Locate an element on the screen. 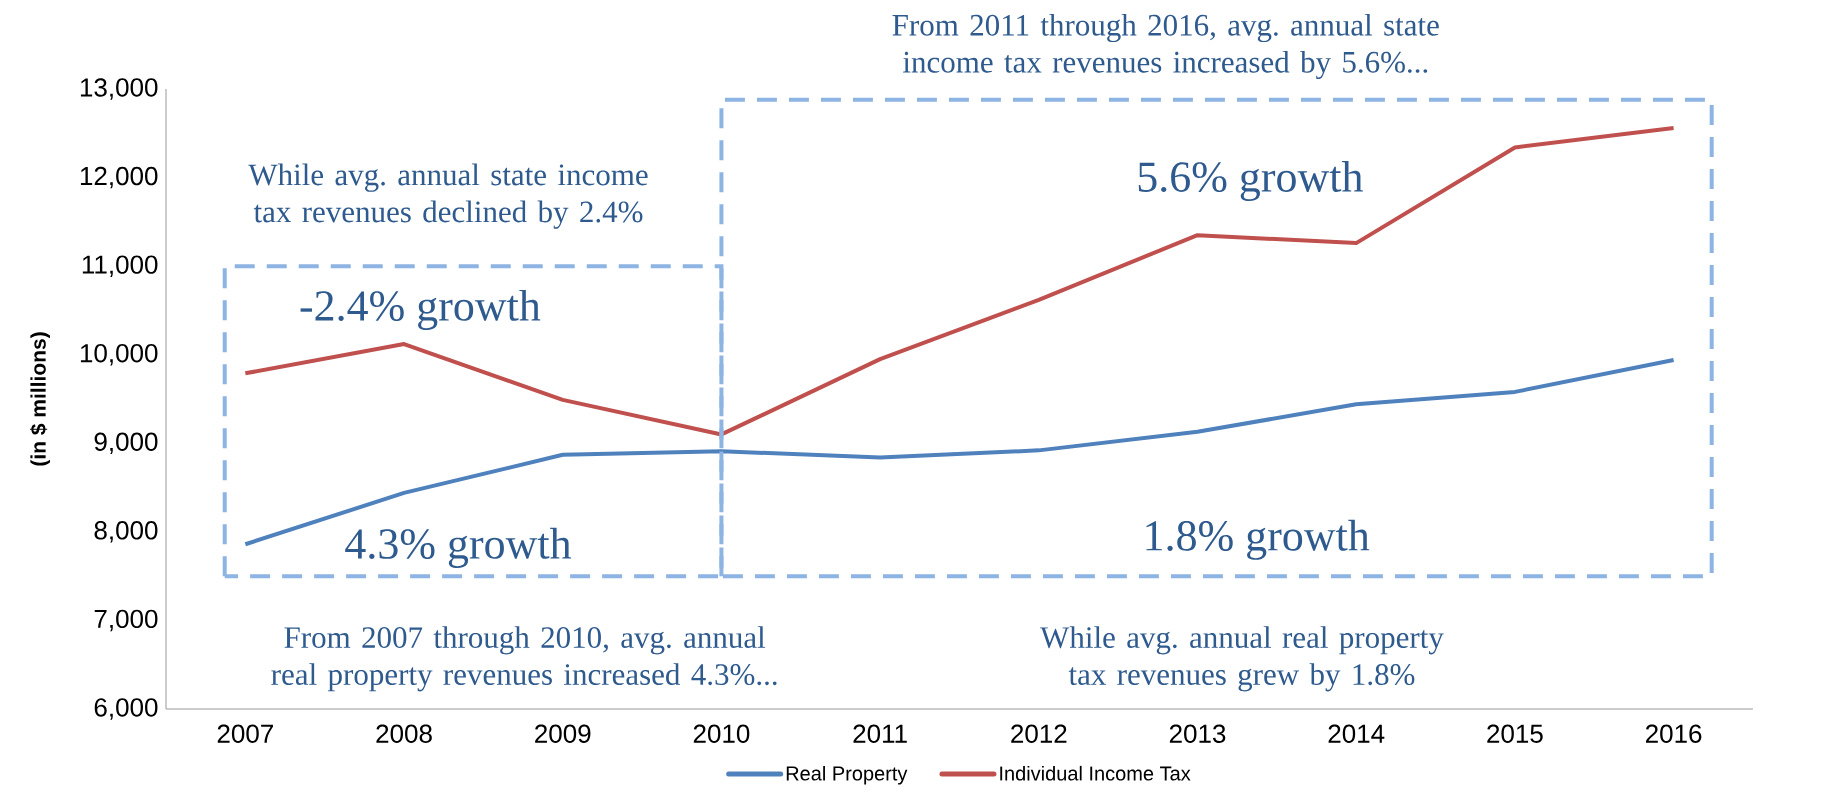 This screenshot has width=1829, height=795. y-tick-label: 9,000 is located at coordinates (126, 443).